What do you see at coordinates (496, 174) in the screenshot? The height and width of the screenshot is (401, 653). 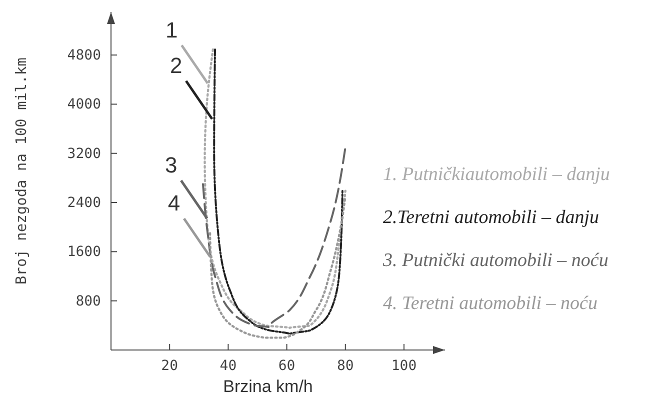 I see `text: 1. Putničkiautomobili – danju` at bounding box center [496, 174].